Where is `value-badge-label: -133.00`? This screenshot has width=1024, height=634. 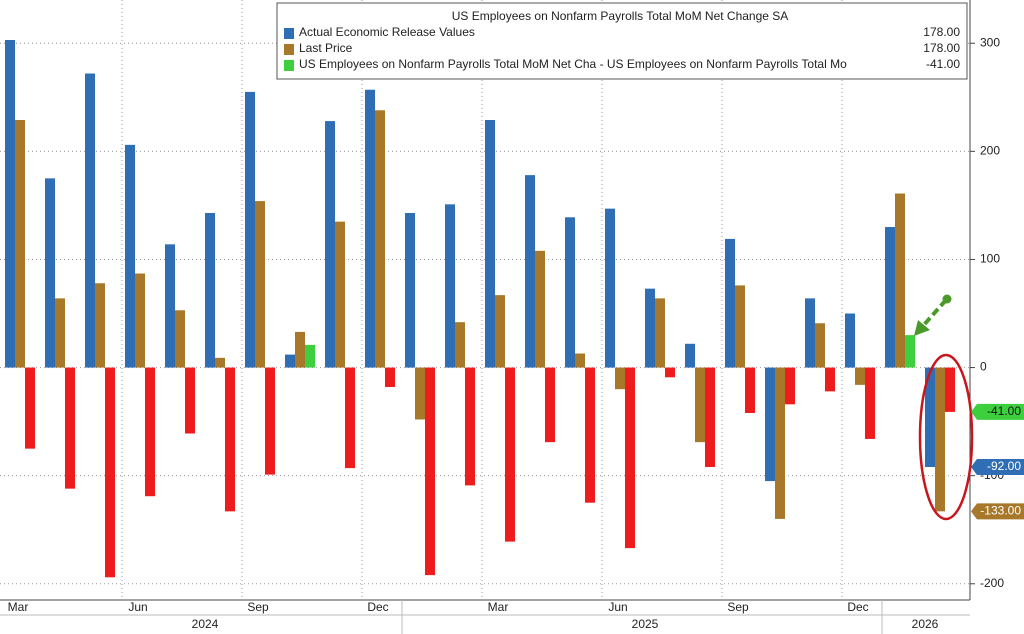 value-badge-label: -133.00 is located at coordinates (1000, 511).